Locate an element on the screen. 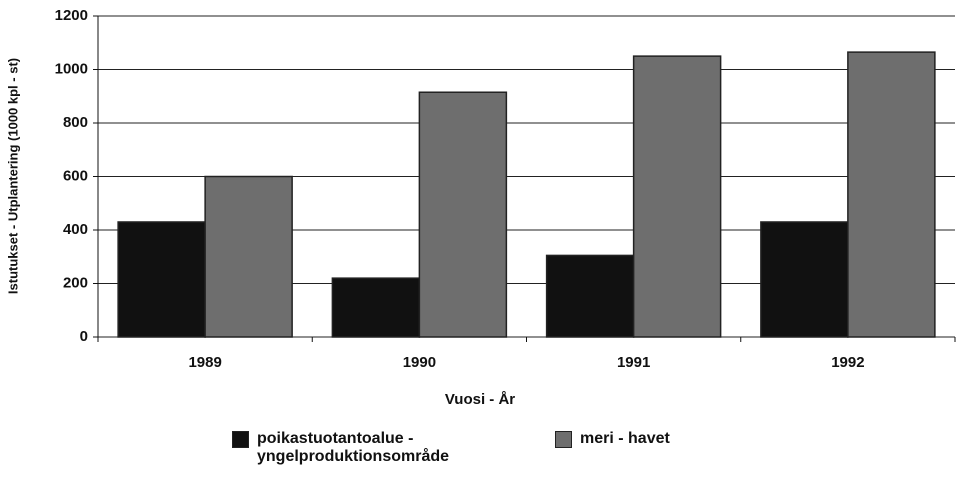  y-tick-label: 0 is located at coordinates (84, 336).